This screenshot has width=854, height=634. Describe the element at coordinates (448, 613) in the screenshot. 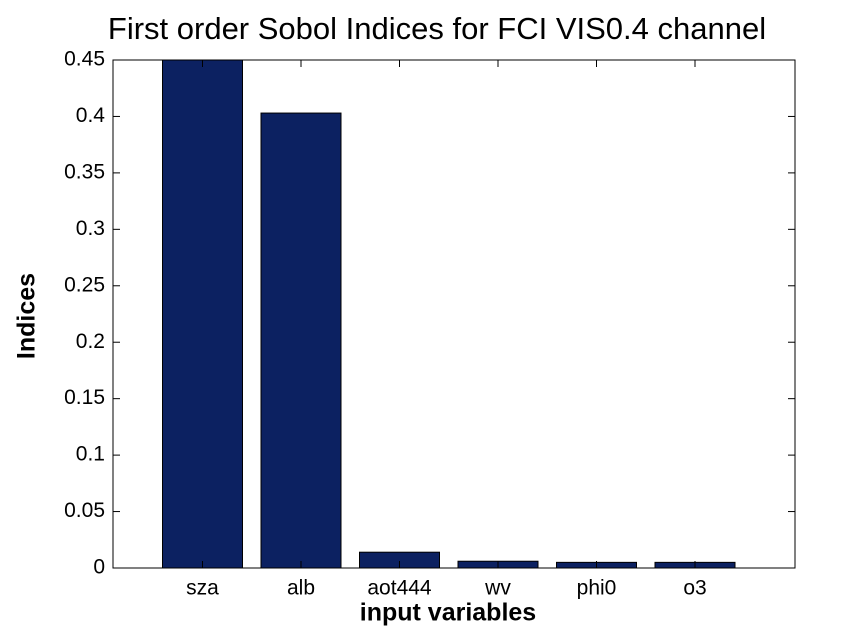

I see `x-axis-label: input variables` at that location.